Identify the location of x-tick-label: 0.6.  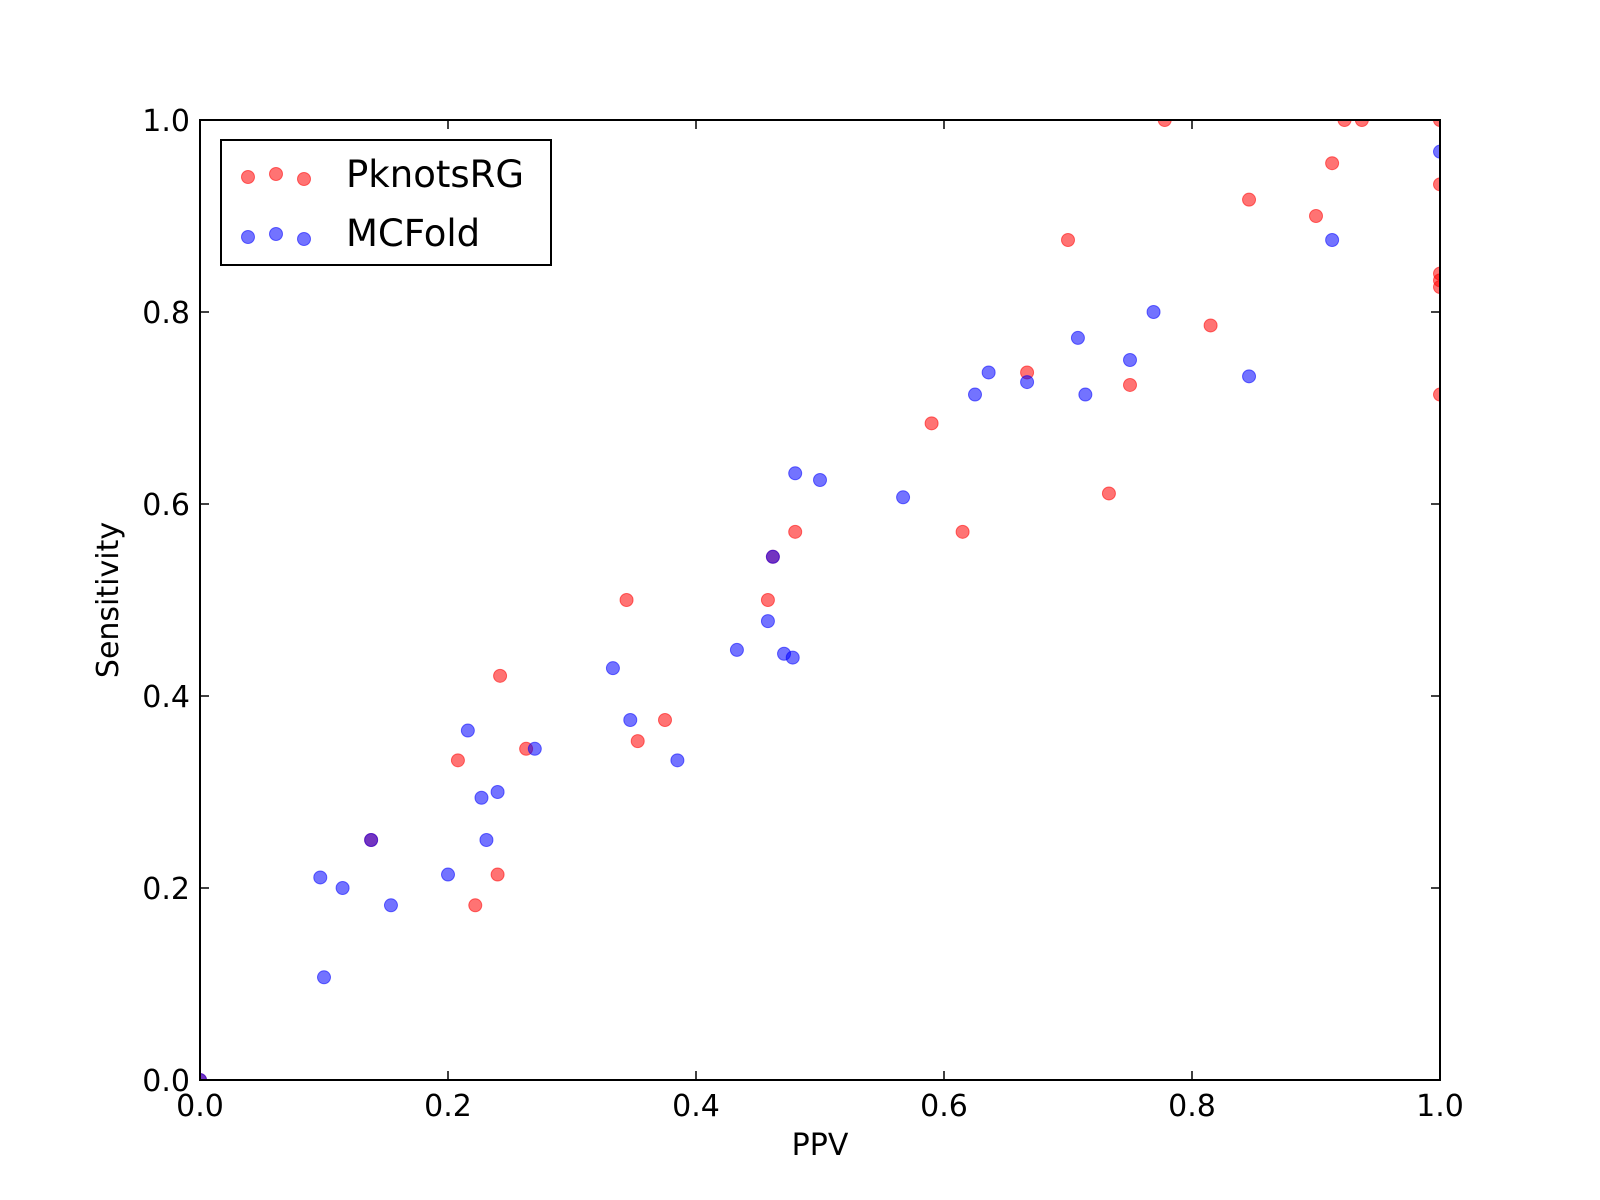
(944, 1106).